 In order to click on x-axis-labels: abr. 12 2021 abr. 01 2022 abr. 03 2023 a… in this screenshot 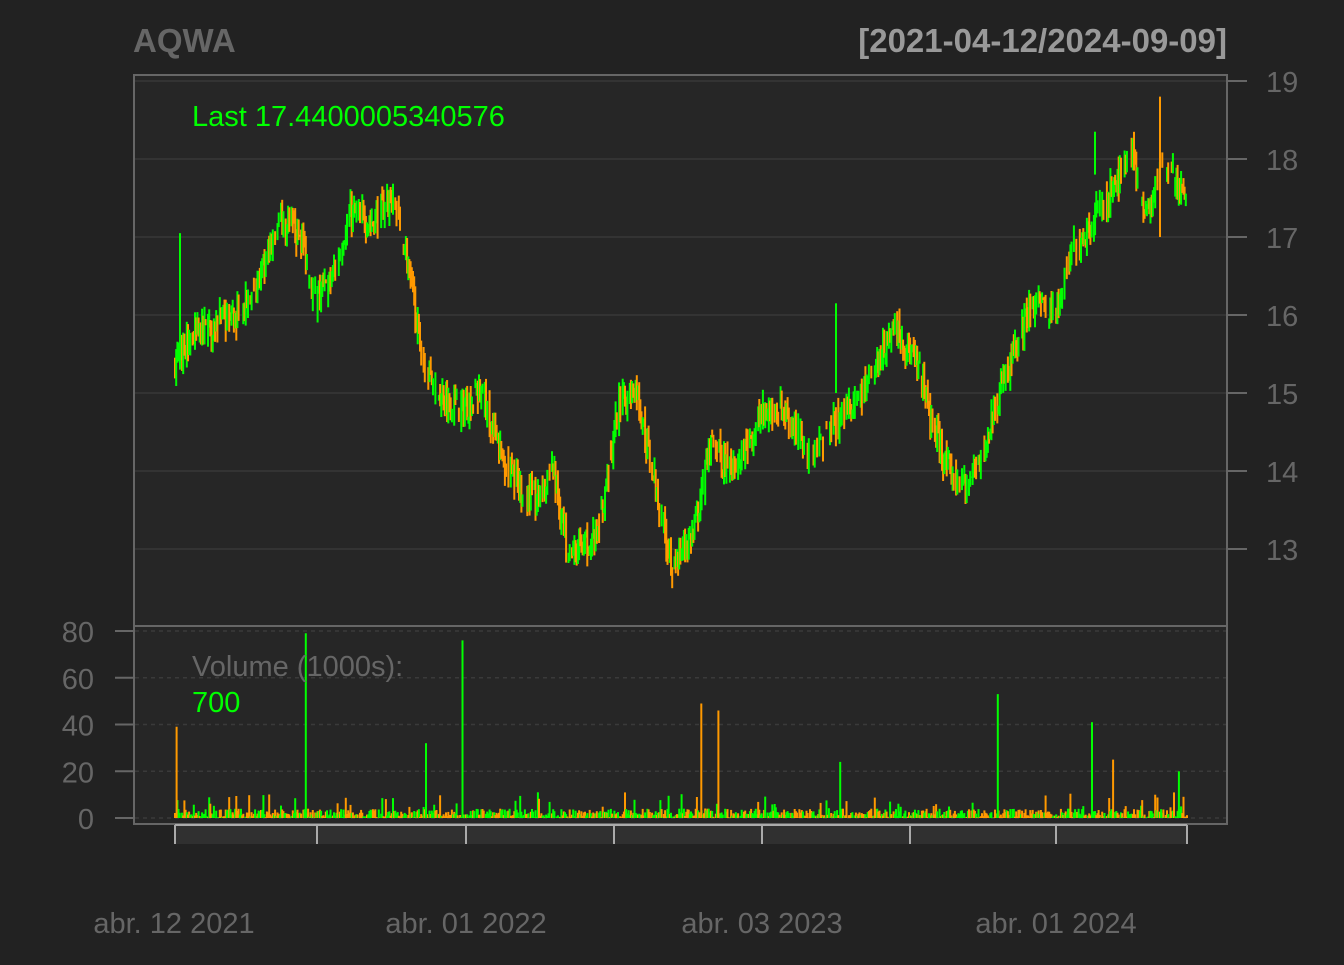, I will do `click(614, 924)`.